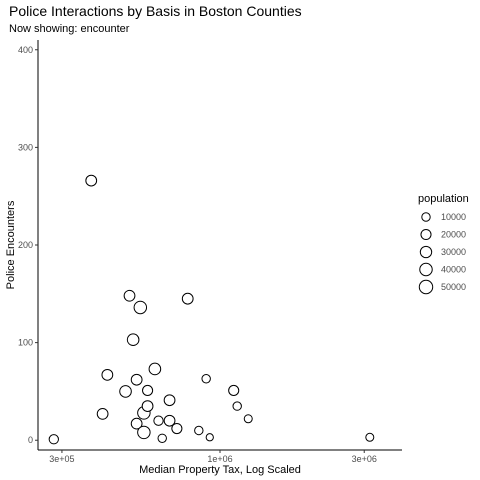 The width and height of the screenshot is (480, 480). Describe the element at coordinates (364, 459) in the screenshot. I see `x-tick-label: 3e+06` at that location.